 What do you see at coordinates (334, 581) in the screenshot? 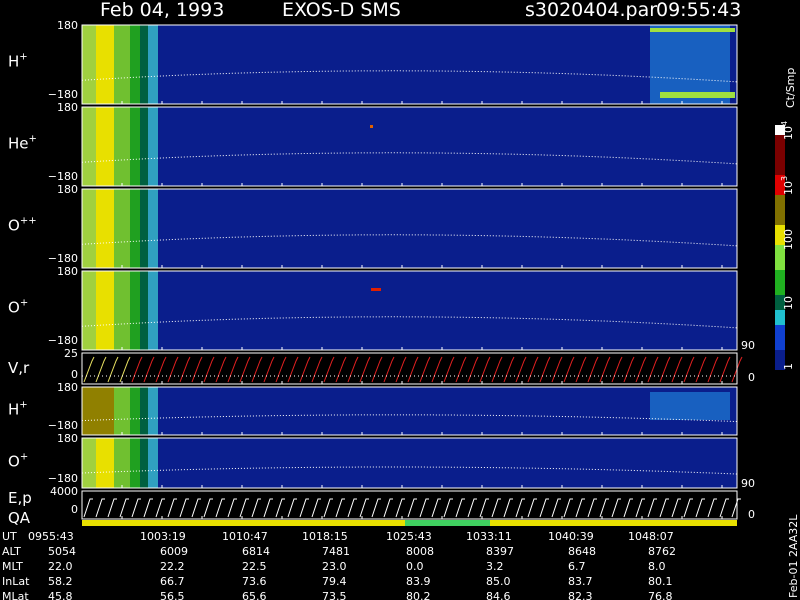
I see `ephemeris-value: 79.4` at bounding box center [334, 581].